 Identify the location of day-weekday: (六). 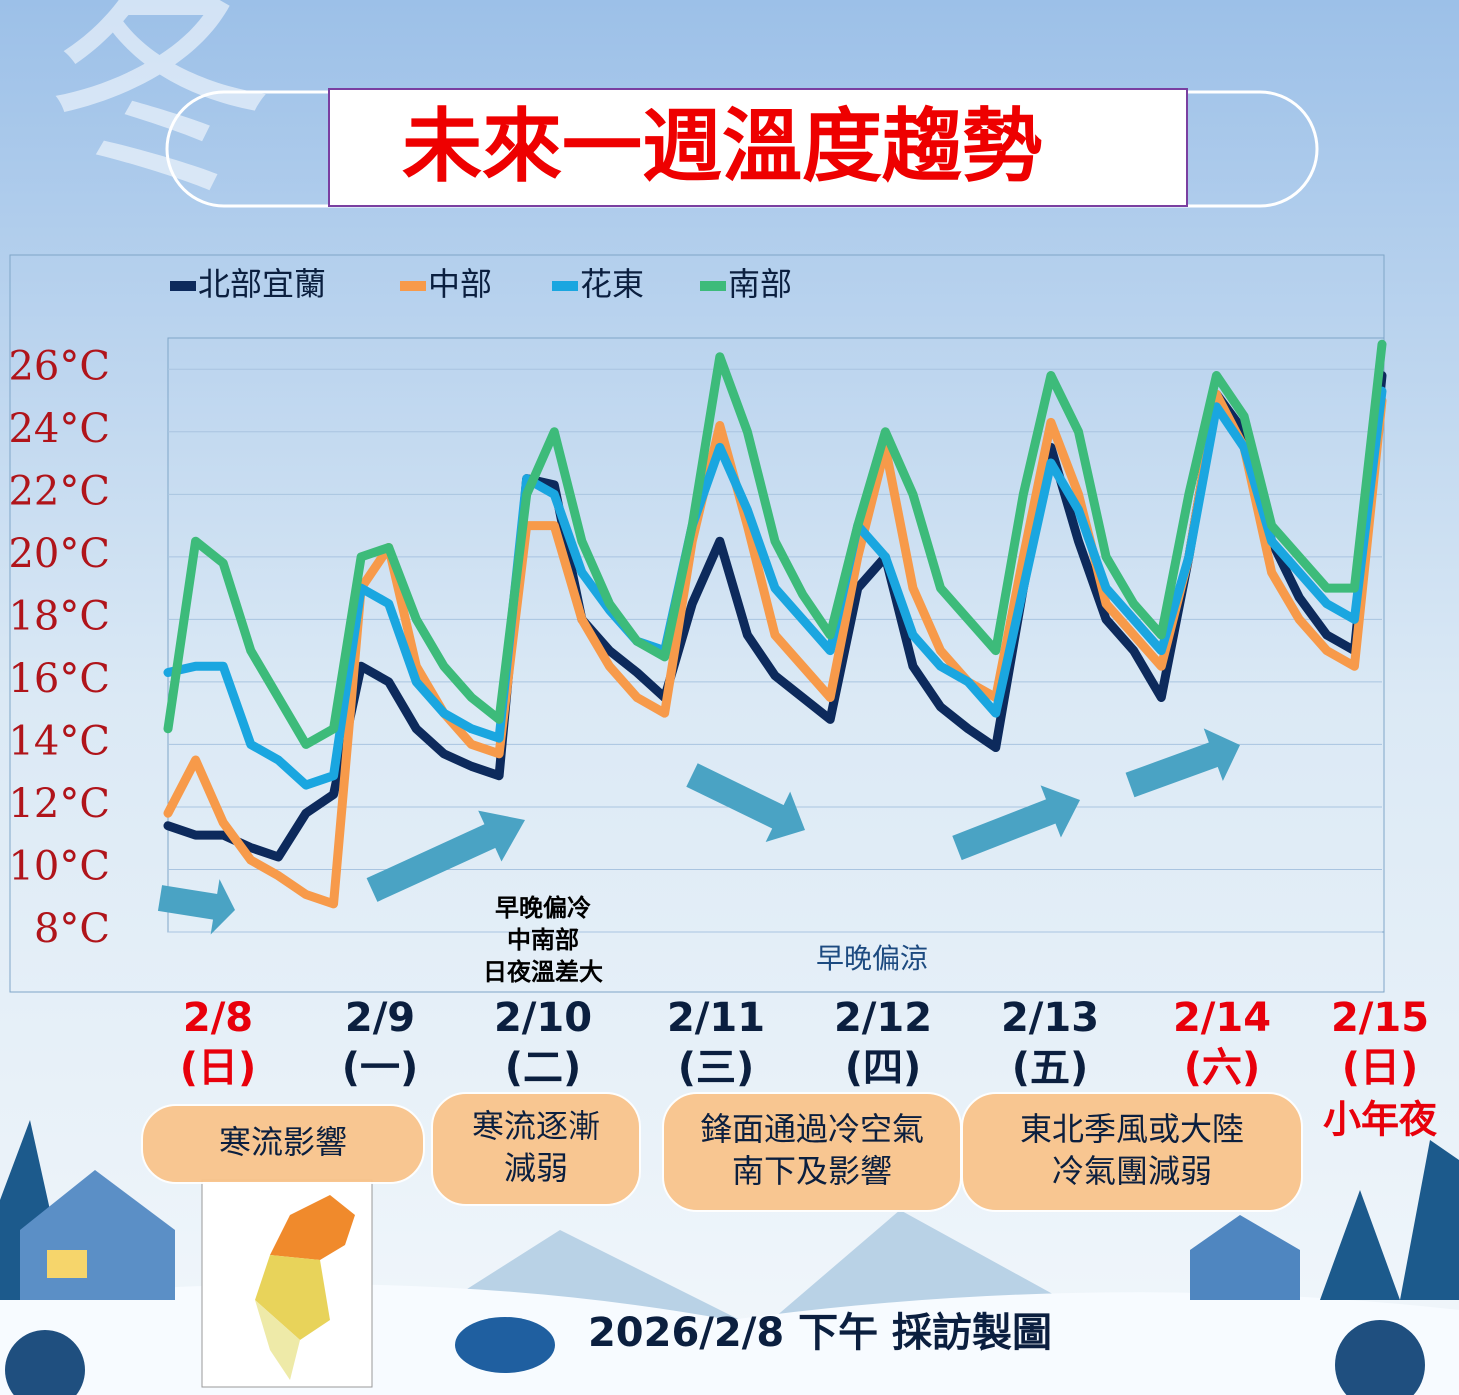
(1222, 1068).